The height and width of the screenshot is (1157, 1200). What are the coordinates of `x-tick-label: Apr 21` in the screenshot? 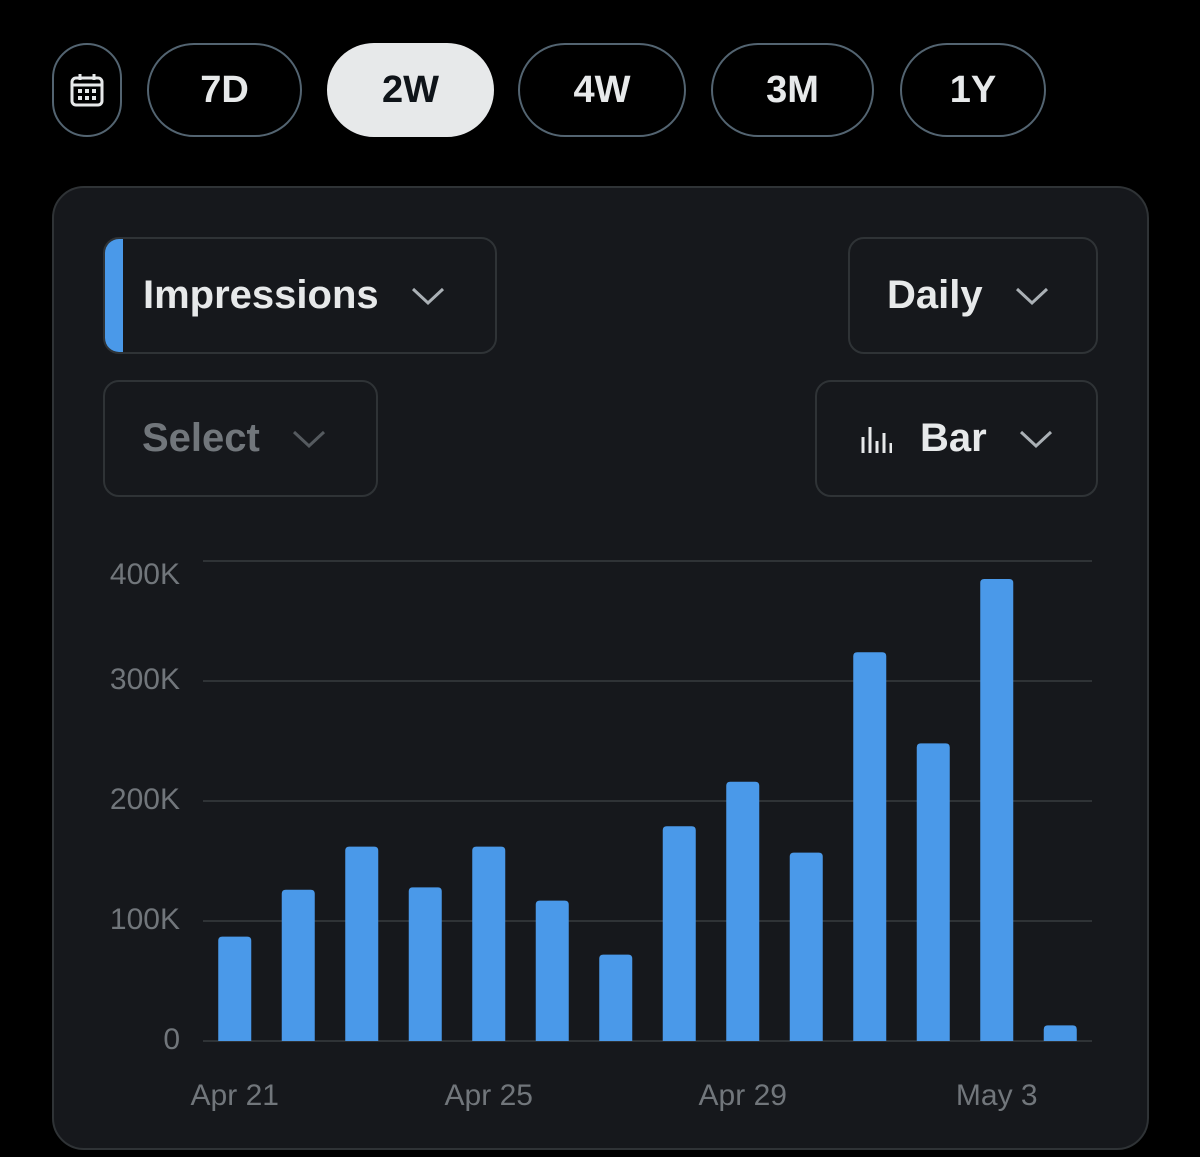 It's located at (235, 1095).